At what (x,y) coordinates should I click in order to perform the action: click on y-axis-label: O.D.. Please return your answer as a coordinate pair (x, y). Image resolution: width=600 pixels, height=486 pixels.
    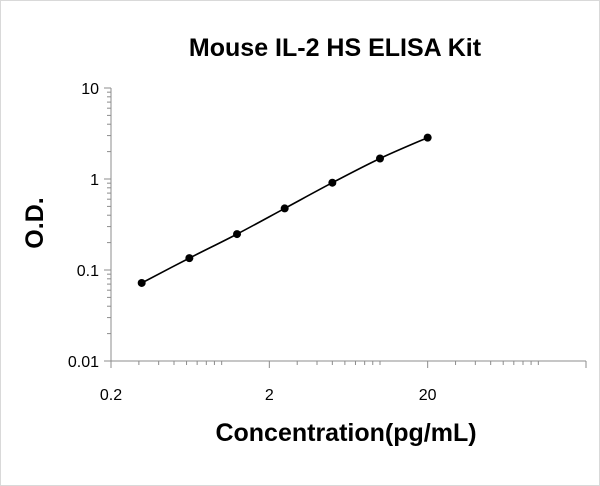
    Looking at the image, I should click on (35, 222).